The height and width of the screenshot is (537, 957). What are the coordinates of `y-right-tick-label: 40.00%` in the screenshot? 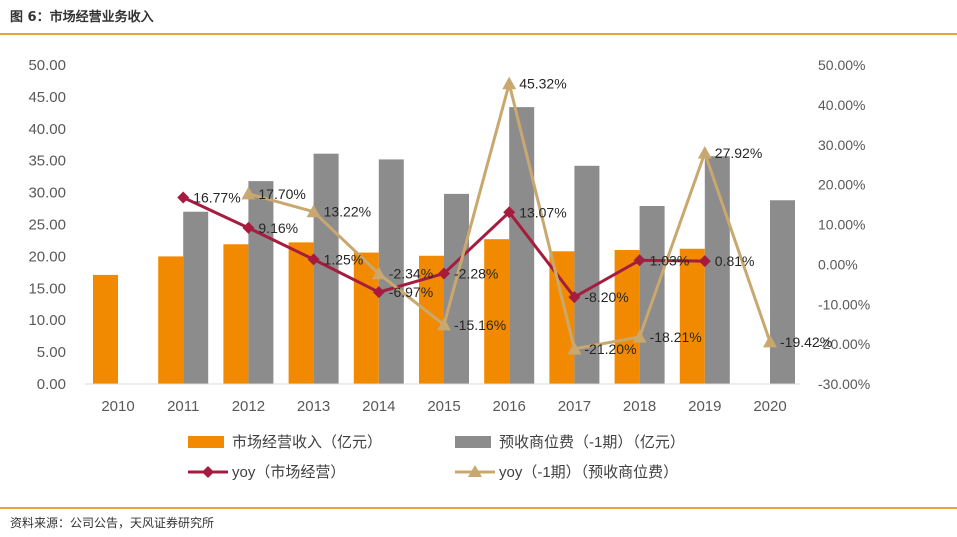 It's located at (841, 105).